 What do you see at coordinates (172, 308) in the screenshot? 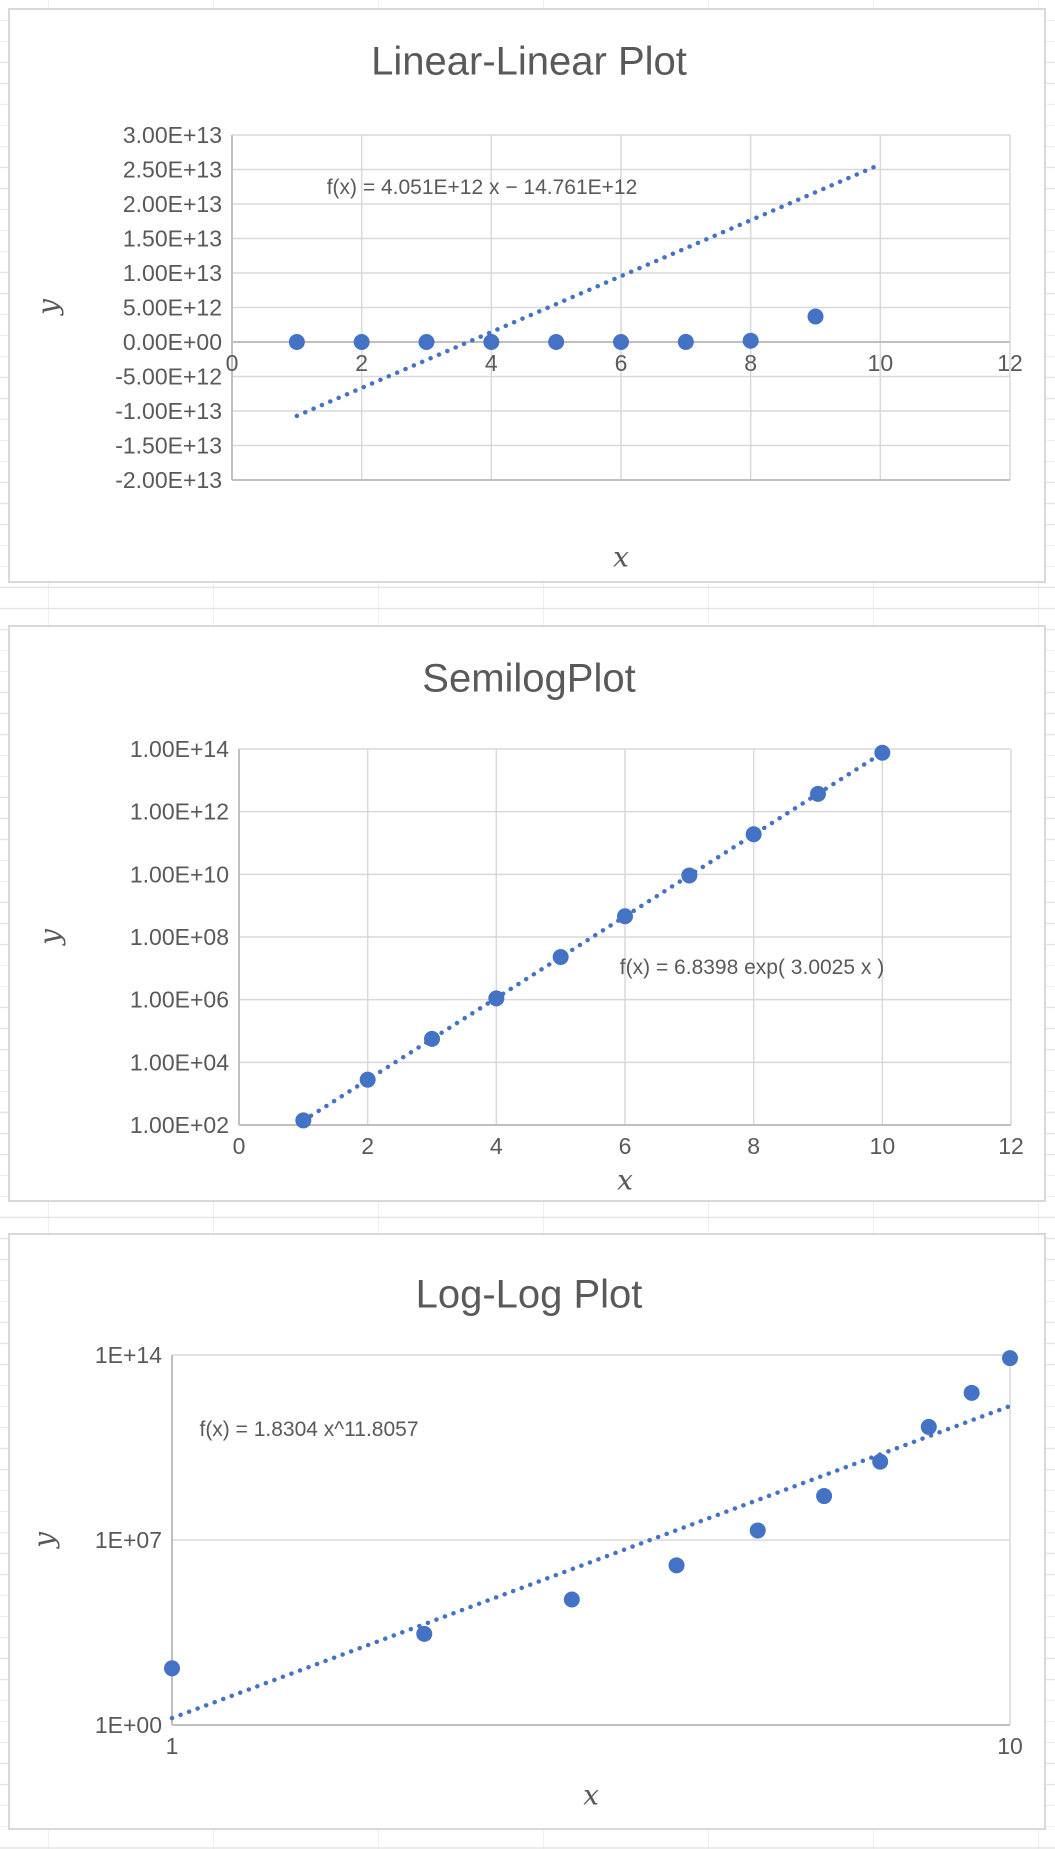
I see `y-tick-label: 5.00E+12` at bounding box center [172, 308].